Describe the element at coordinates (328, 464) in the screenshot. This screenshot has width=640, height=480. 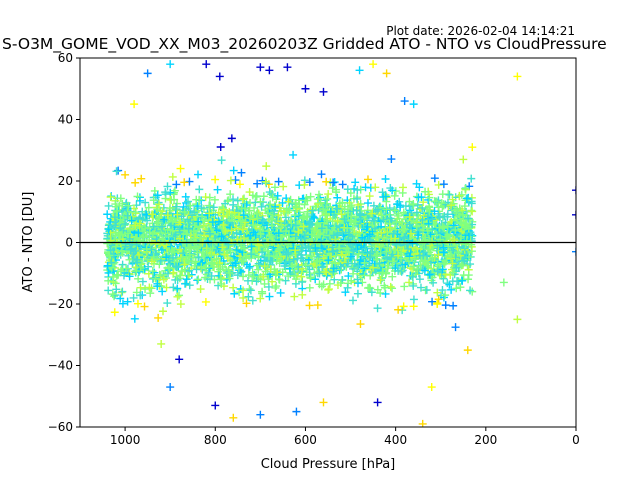
I see `x-axis-label: Cloud Pressure [hPa]` at that location.